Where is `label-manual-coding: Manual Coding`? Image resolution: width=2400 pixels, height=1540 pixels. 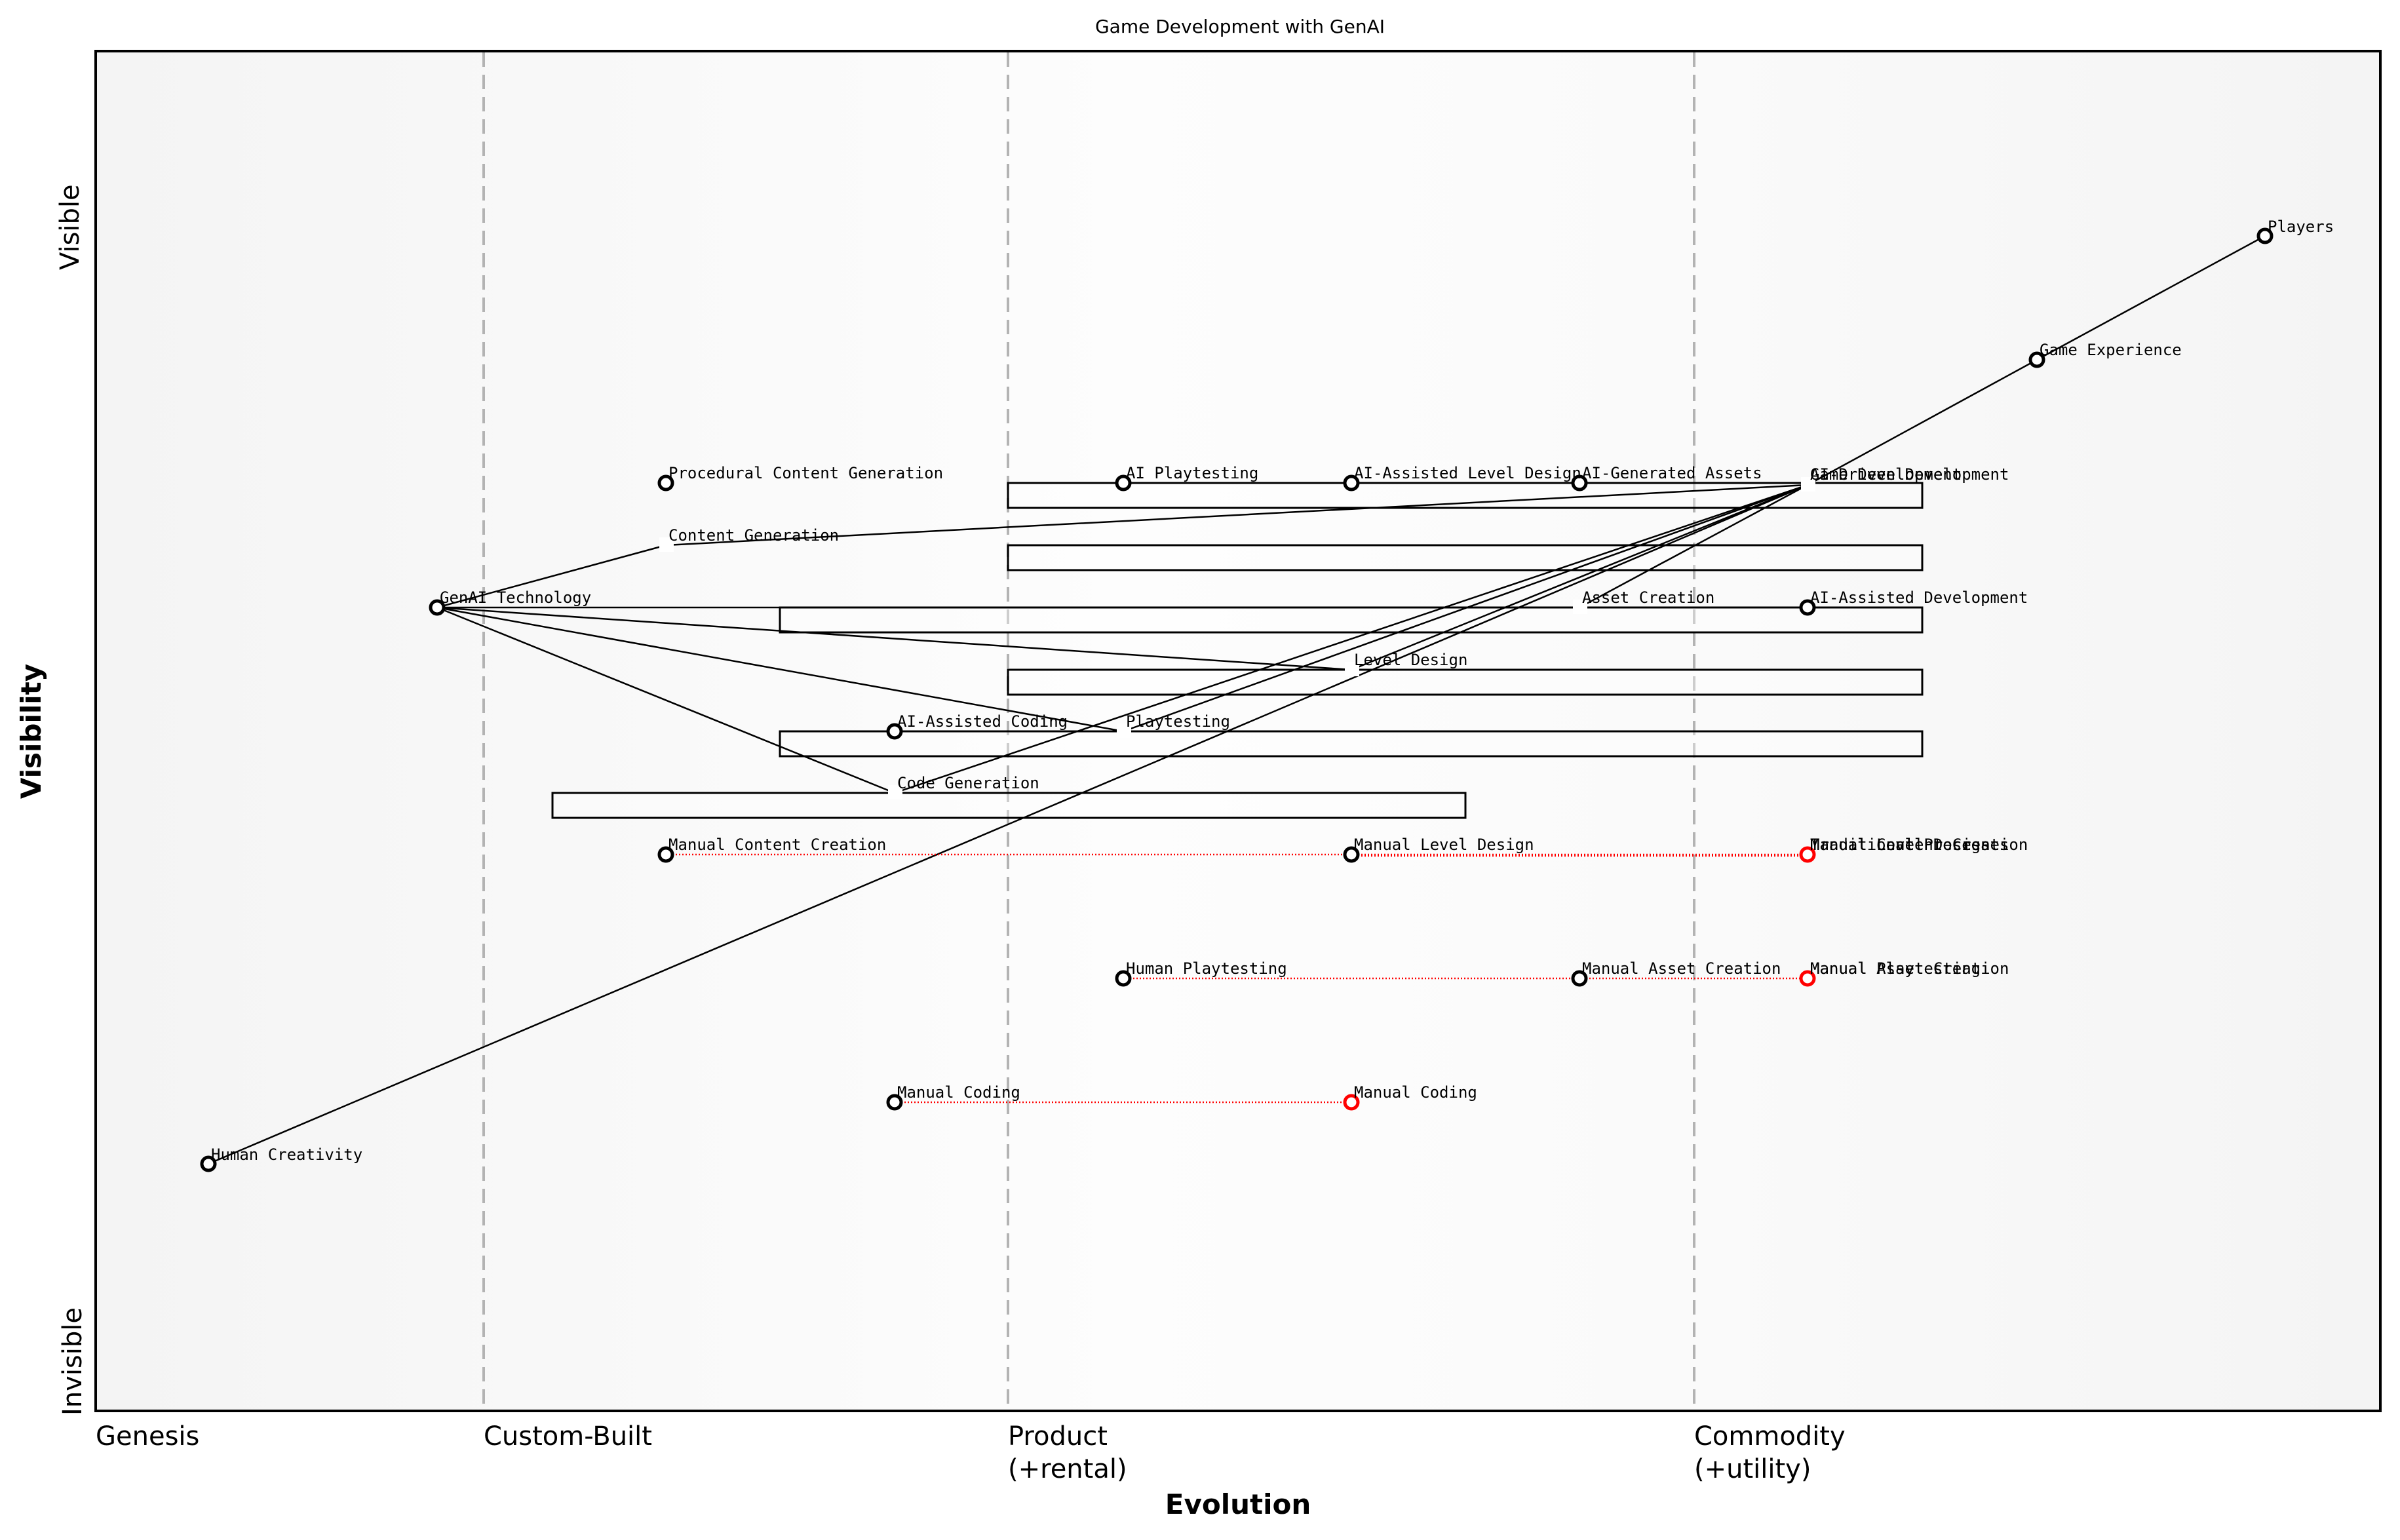
label-manual-coding: Manual Coding is located at coordinates (958, 1092).